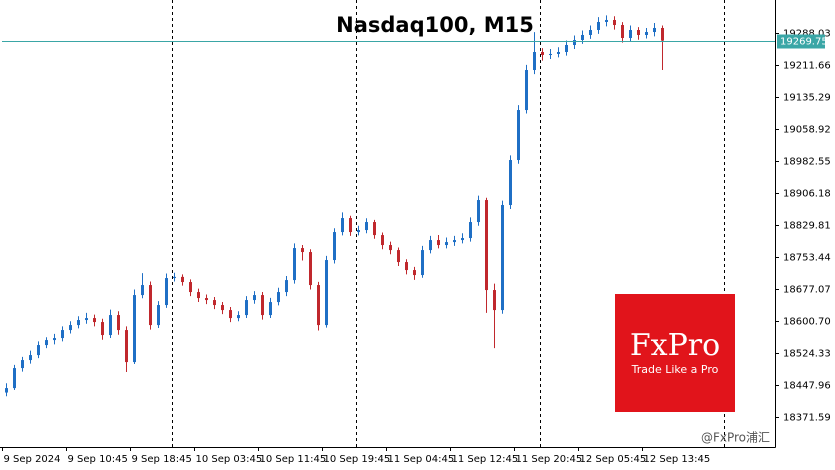 The image size is (835, 470). Describe the element at coordinates (677, 459) in the screenshot. I see `x-tick-label: 12 Sep 13:45` at that location.